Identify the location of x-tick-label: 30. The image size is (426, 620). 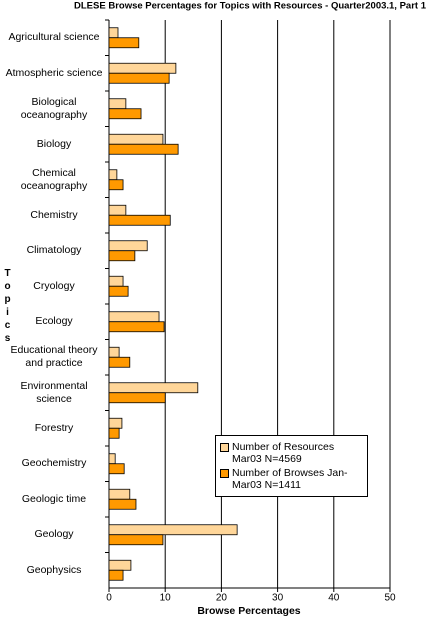
(278, 598).